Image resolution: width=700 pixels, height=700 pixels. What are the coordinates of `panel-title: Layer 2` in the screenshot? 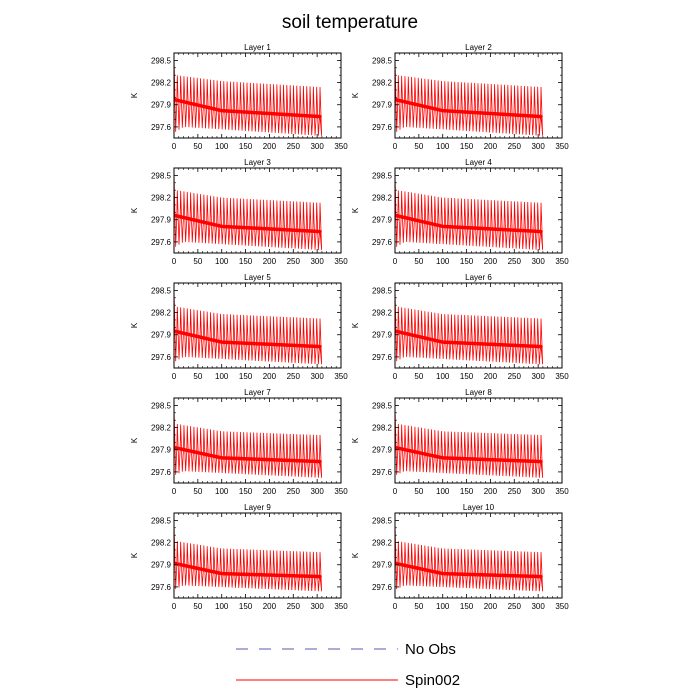 It's located at (478, 47).